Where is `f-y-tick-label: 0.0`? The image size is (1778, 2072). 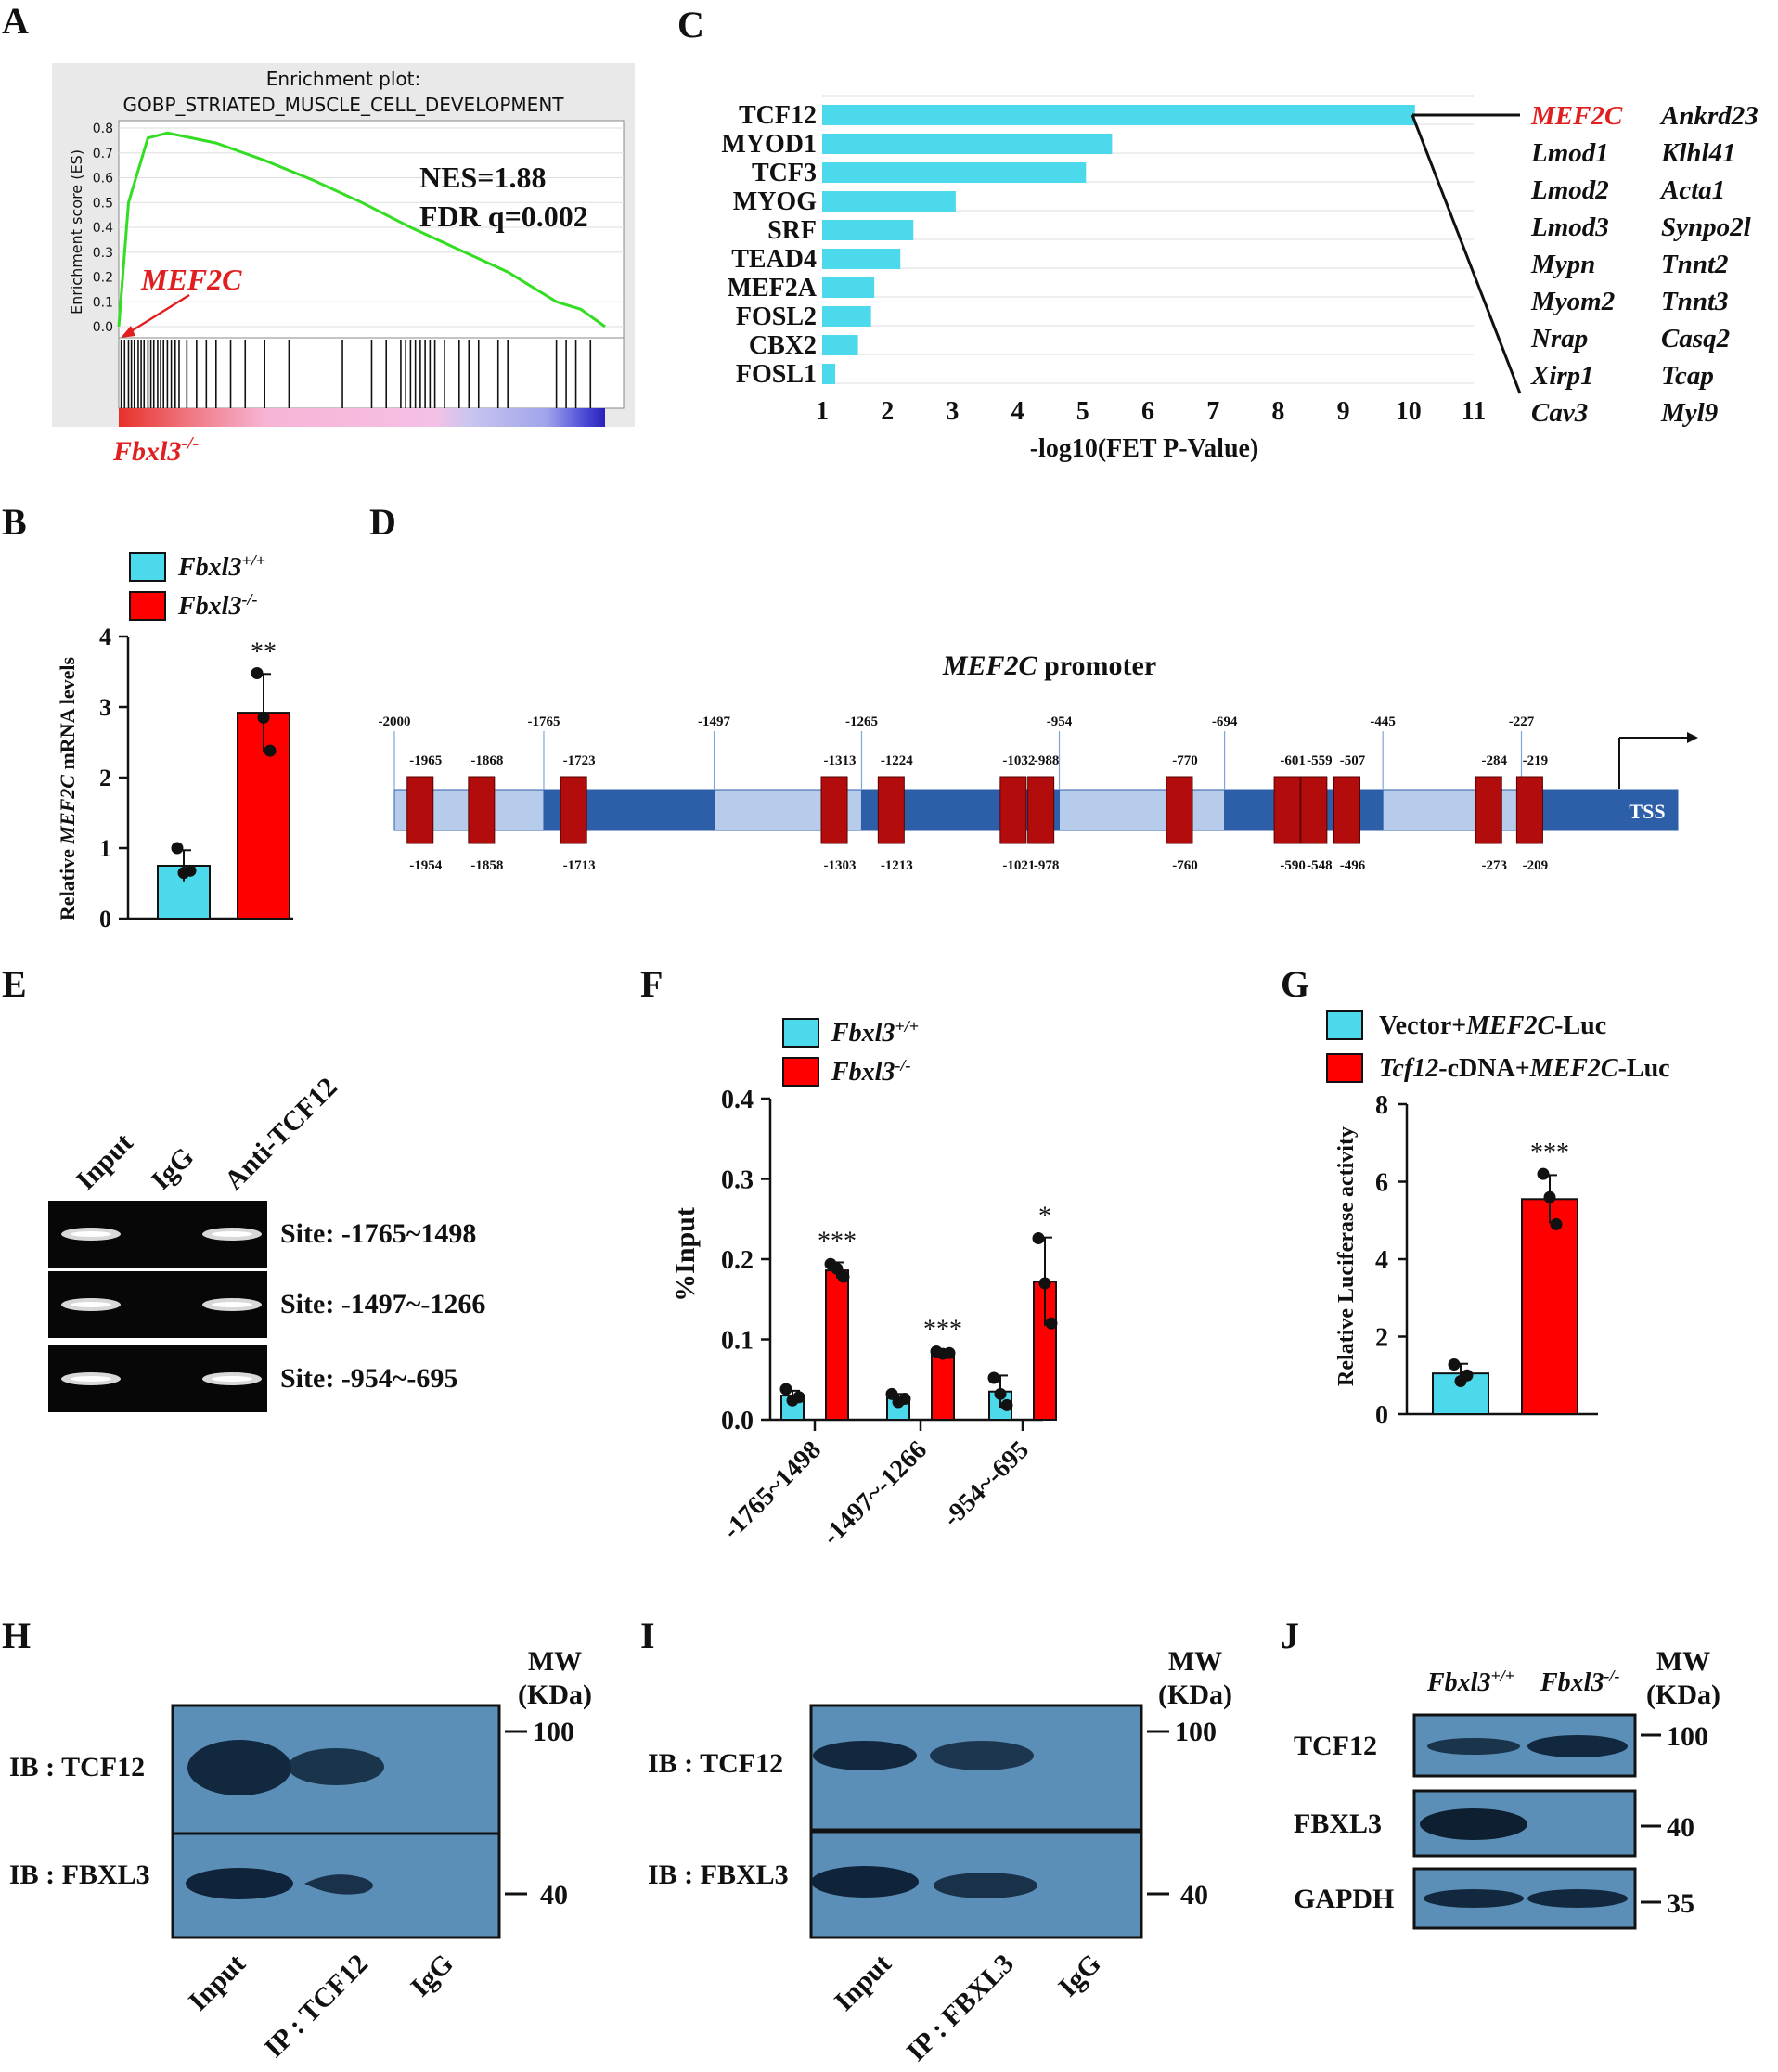 f-y-tick-label: 0.0 is located at coordinates (737, 1421).